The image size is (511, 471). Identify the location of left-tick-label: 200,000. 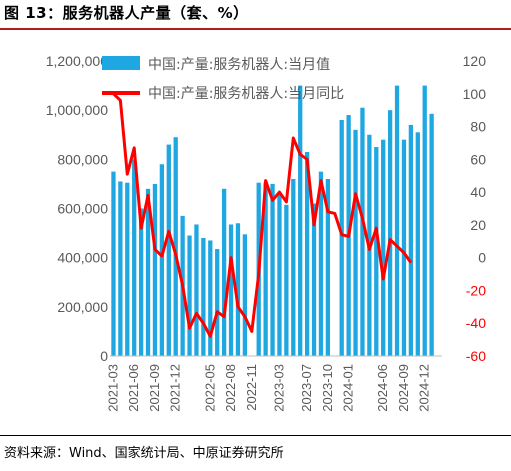
(82, 307).